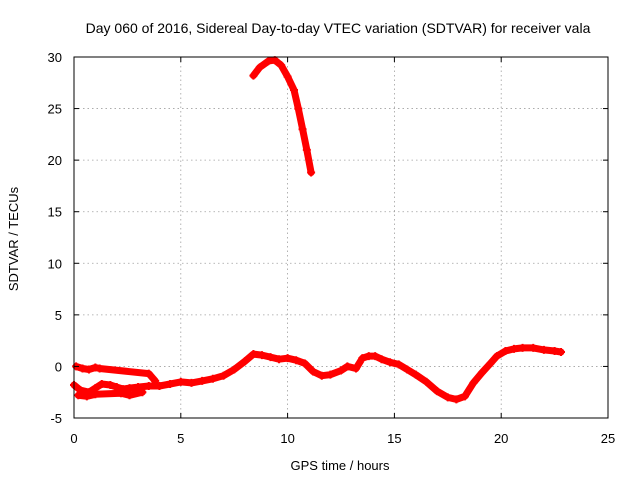 The height and width of the screenshot is (480, 640). I want to click on y-tick-label: 15, so click(55, 212).